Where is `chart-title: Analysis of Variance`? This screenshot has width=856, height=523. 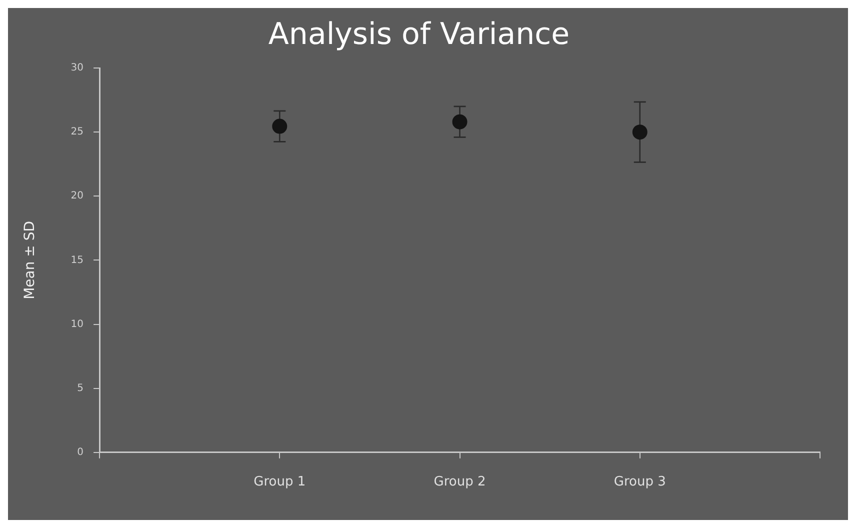 chart-title: Analysis of Variance is located at coordinates (419, 34).